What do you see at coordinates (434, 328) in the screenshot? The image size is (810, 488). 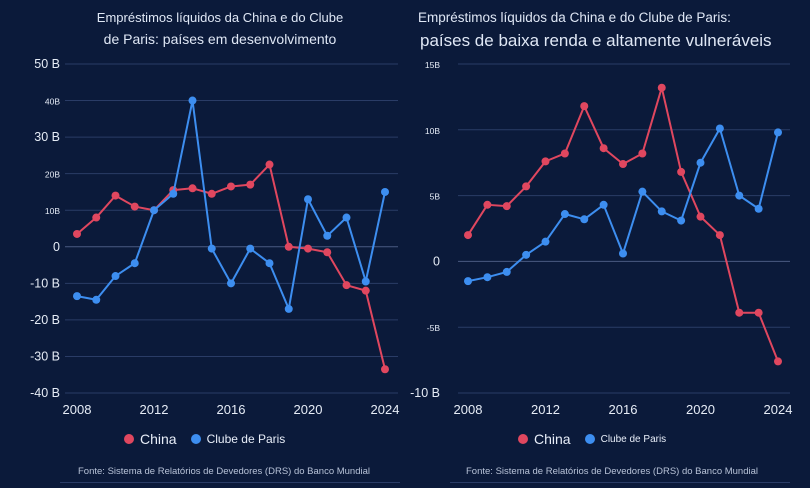 I see `chart2-y-tick-label: -5B` at bounding box center [434, 328].